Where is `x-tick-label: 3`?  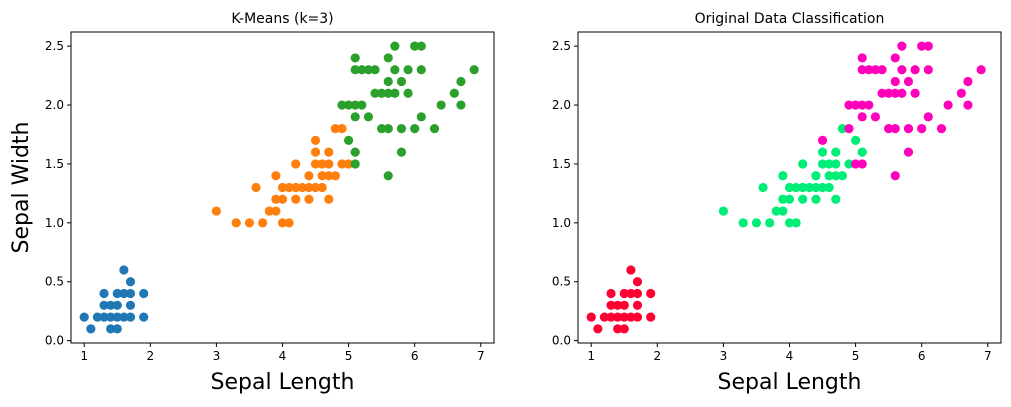 x-tick-label: 3 is located at coordinates (217, 356).